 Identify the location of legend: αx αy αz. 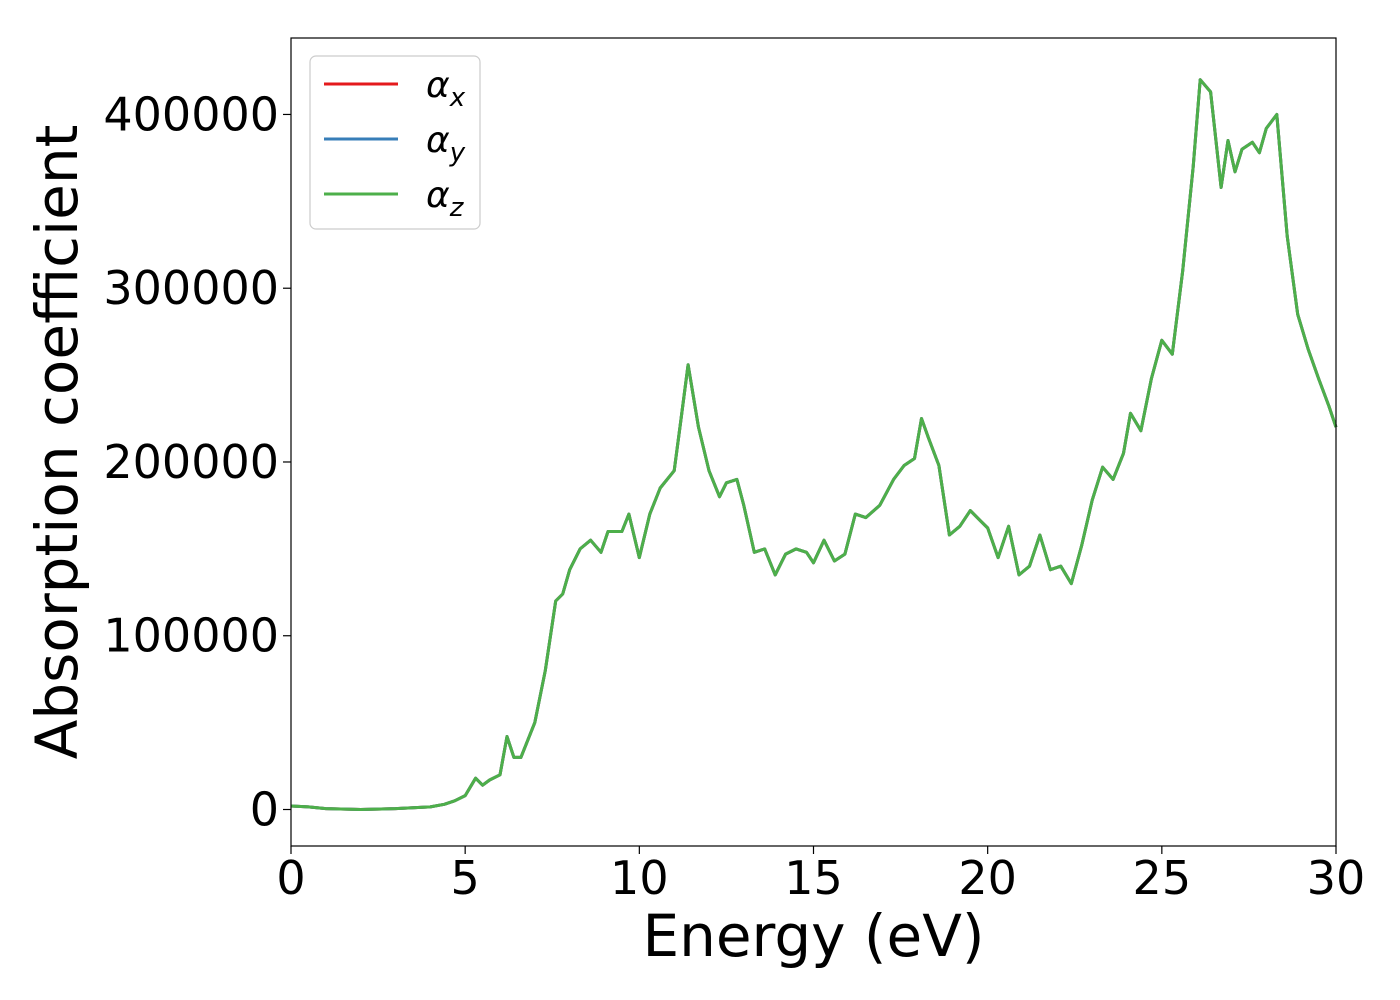
(395, 142).